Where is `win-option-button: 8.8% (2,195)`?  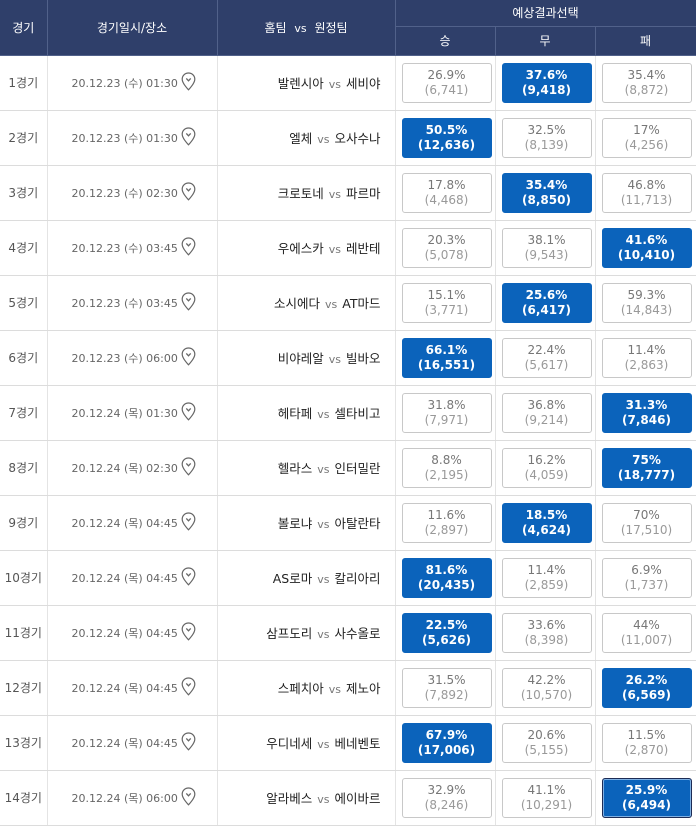
win-option-button: 8.8% (2,195) is located at coordinates (446, 467).